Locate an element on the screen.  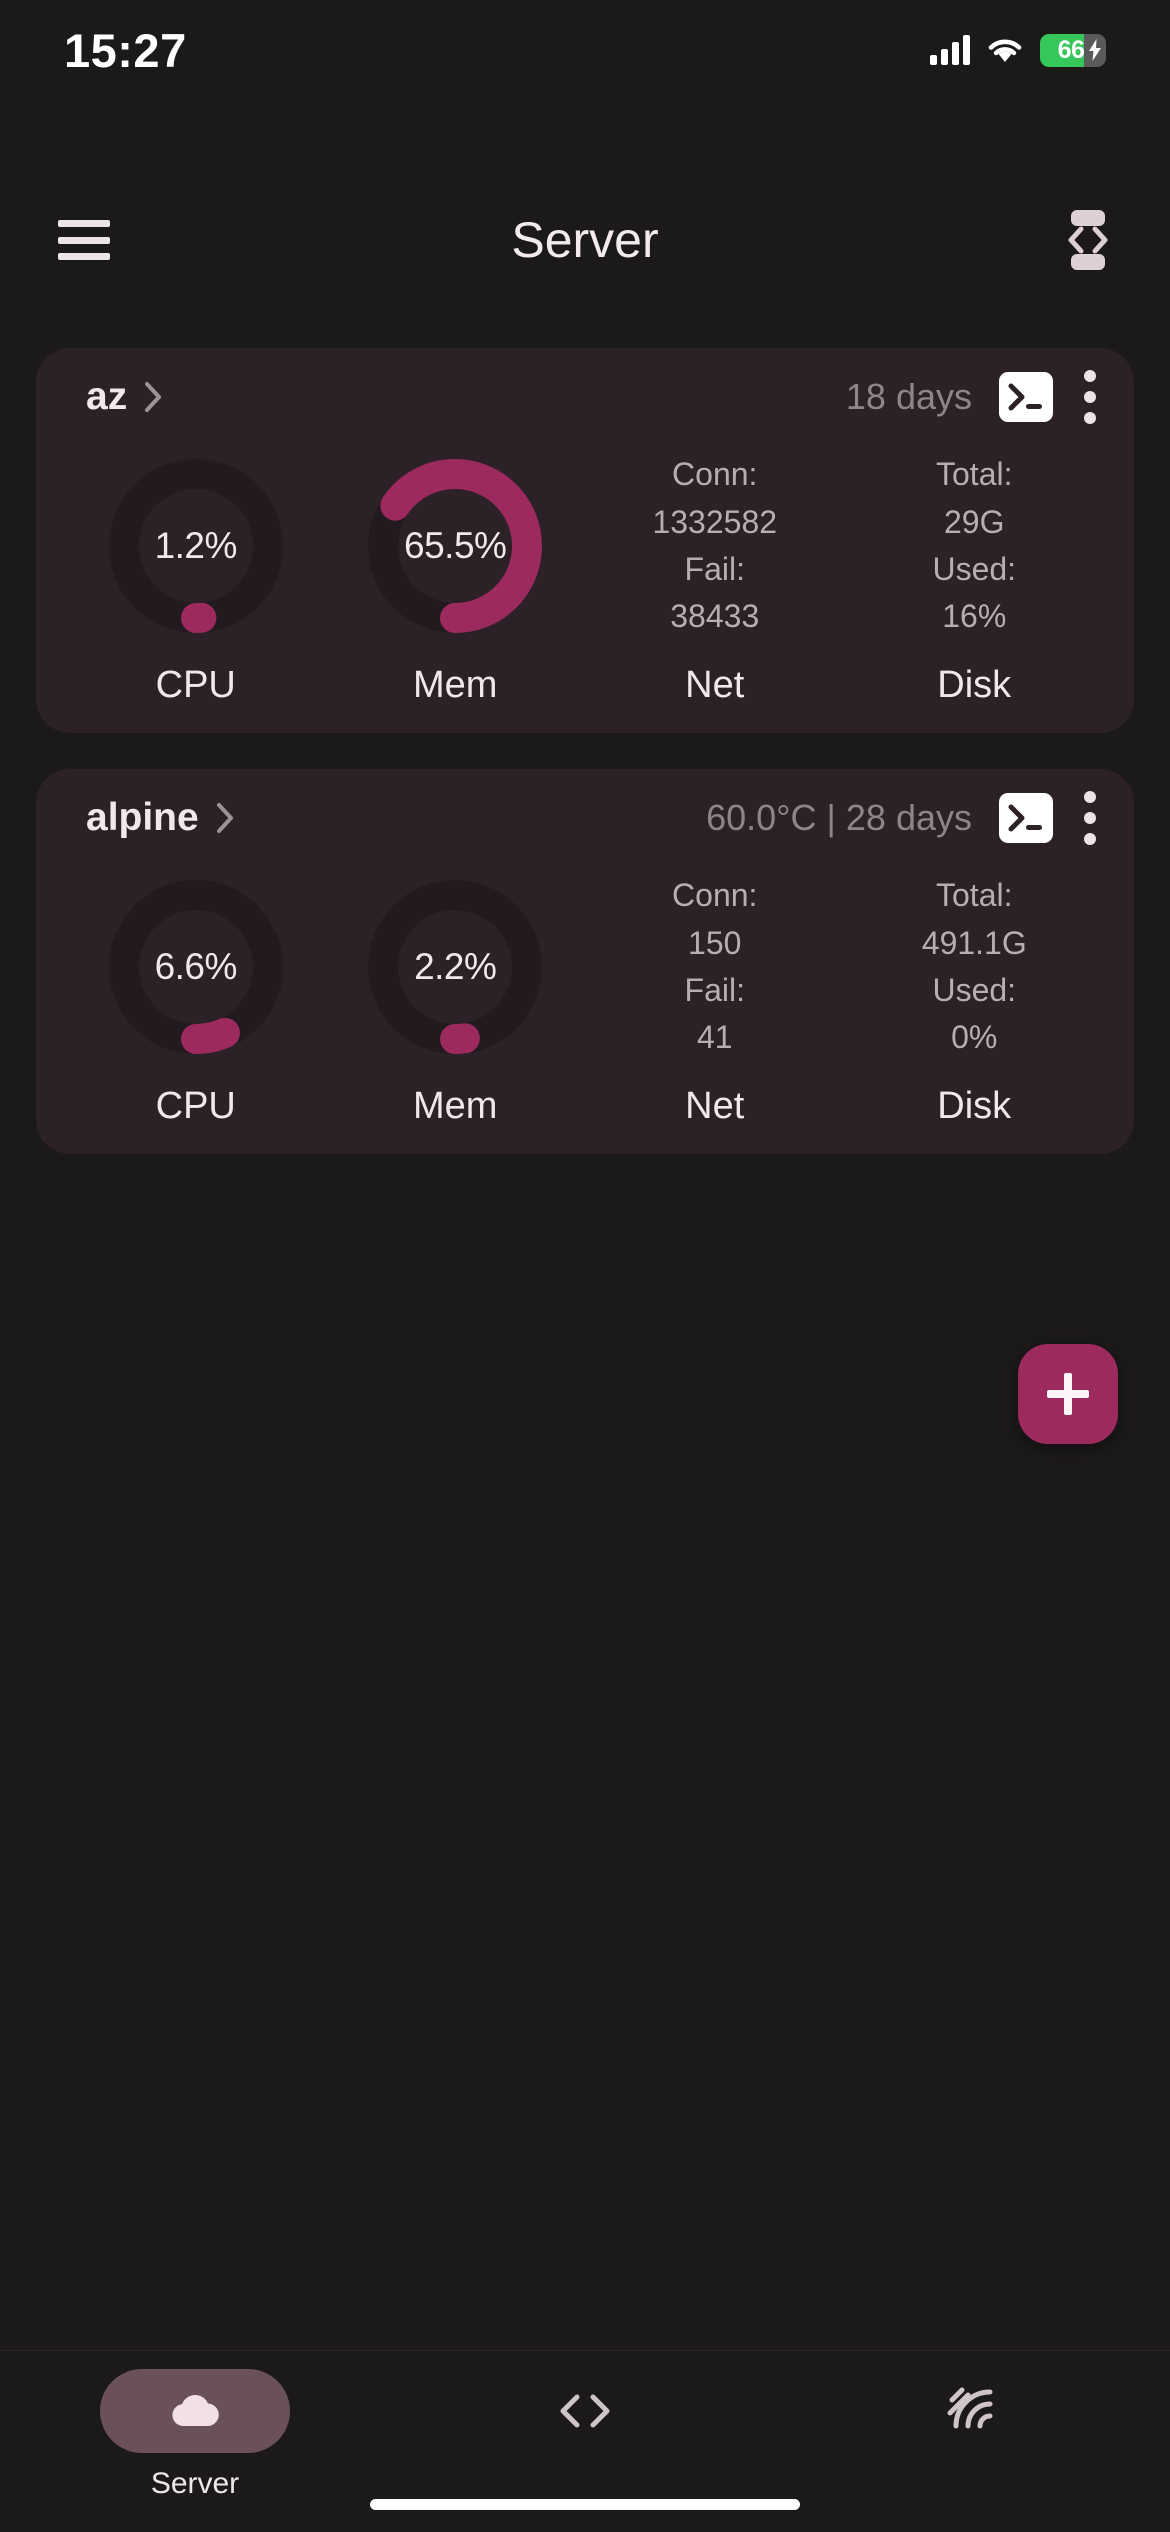
server-status-text: 18 days is located at coordinates (908, 396).